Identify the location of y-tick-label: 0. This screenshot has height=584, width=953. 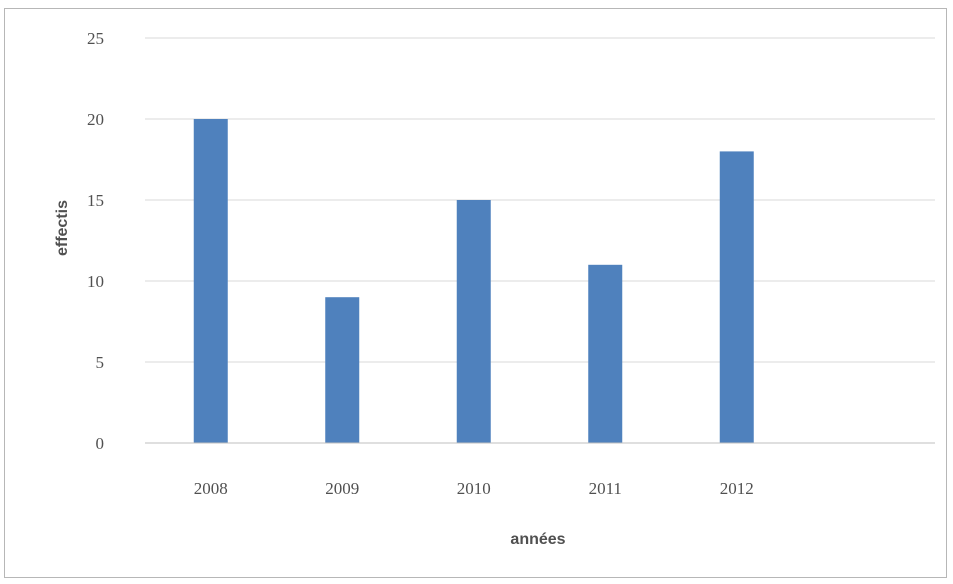
(100, 443).